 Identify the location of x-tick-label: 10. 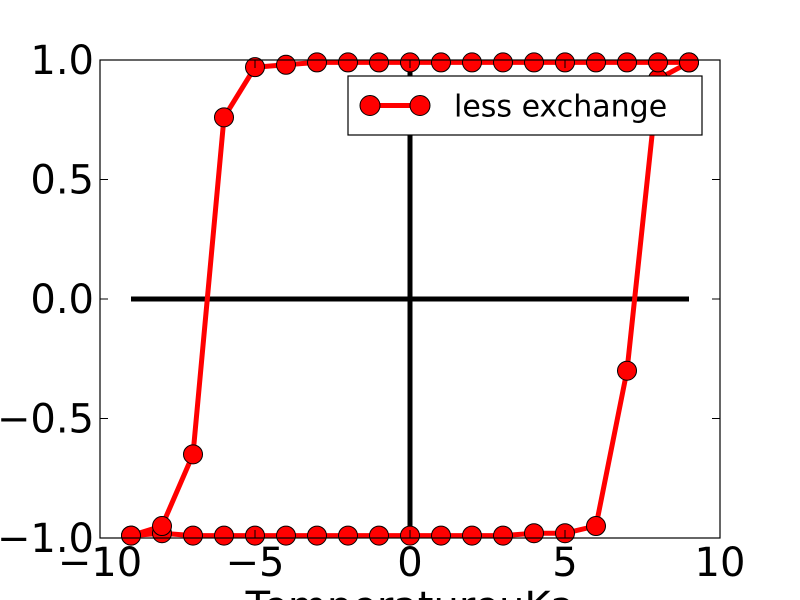
(720, 563).